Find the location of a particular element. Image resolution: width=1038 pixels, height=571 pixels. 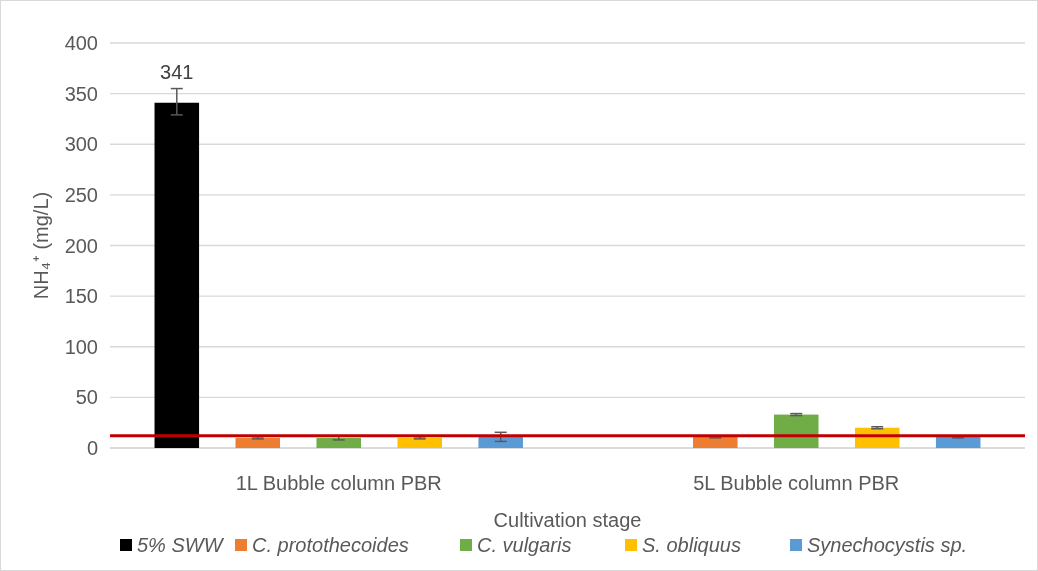

legend-label: S. obliquus is located at coordinates (691, 545).